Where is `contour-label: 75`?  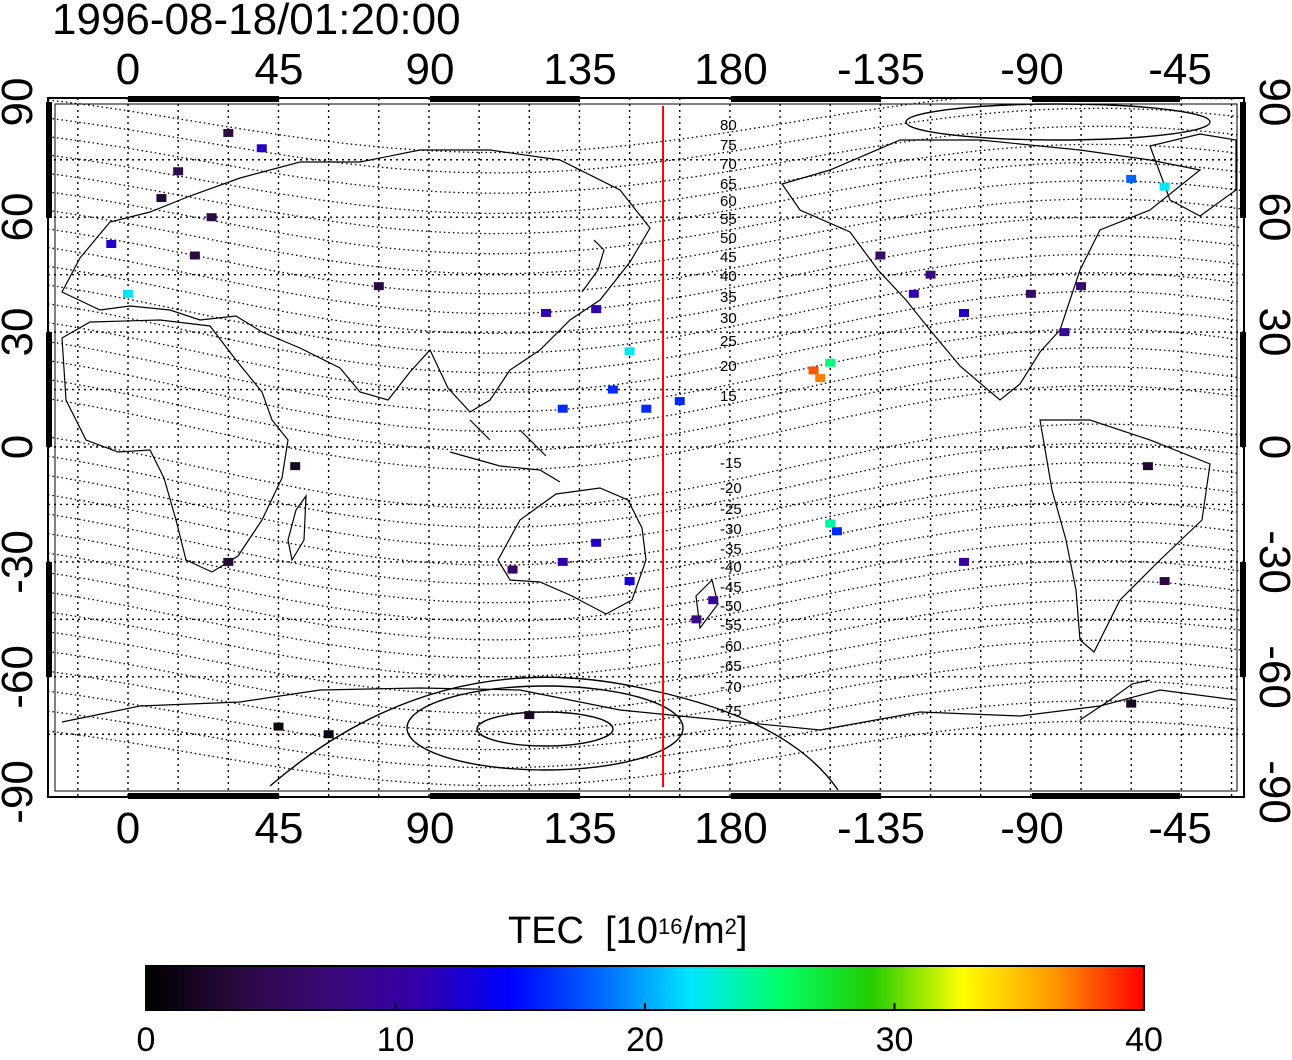 contour-label: 75 is located at coordinates (728, 145).